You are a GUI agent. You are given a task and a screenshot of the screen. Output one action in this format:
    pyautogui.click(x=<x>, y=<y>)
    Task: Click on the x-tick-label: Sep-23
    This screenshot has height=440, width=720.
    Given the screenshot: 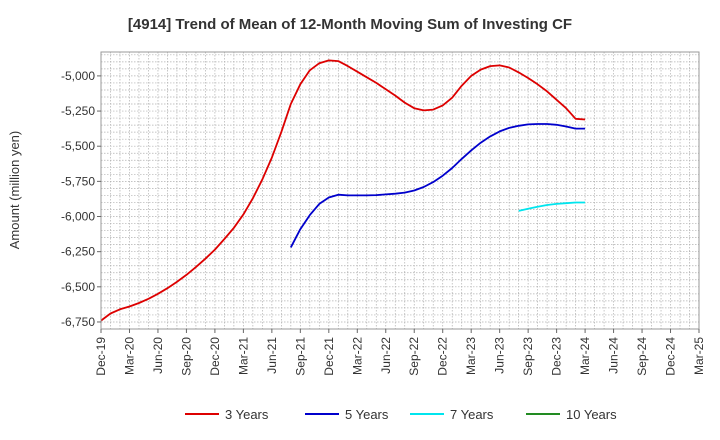 What is the action you would take?
    pyautogui.click(x=528, y=356)
    